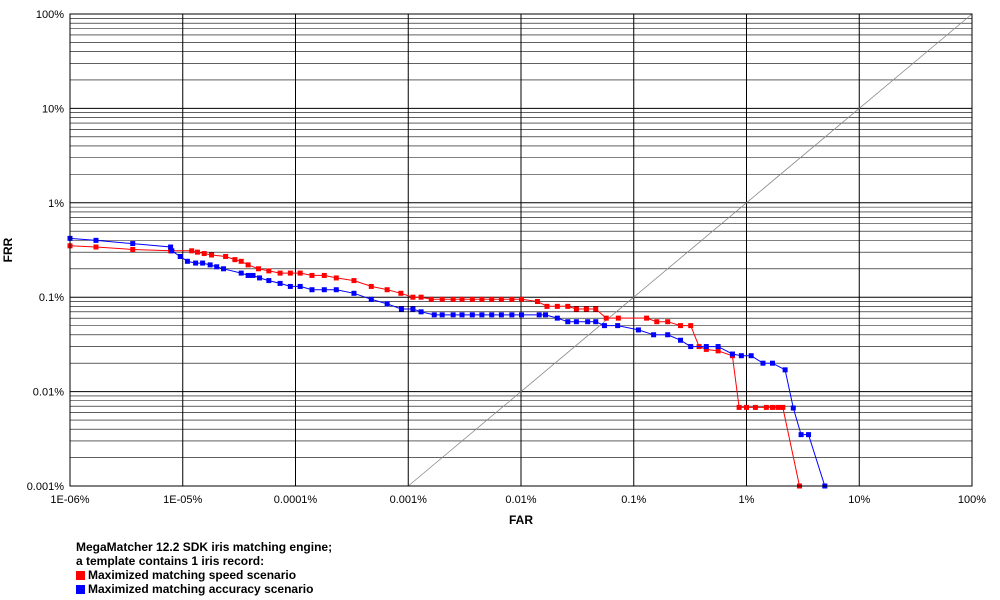 The height and width of the screenshot is (600, 1000). I want to click on y-tick-label: 0.001%, so click(46, 487).